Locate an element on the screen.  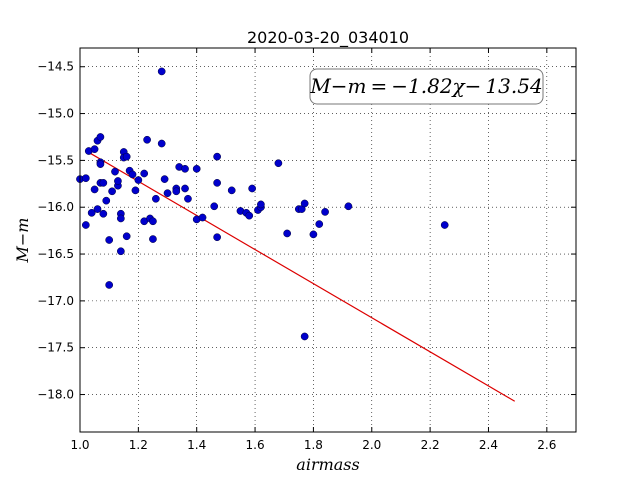
y-tick-label: −14.5 is located at coordinates (55, 67).